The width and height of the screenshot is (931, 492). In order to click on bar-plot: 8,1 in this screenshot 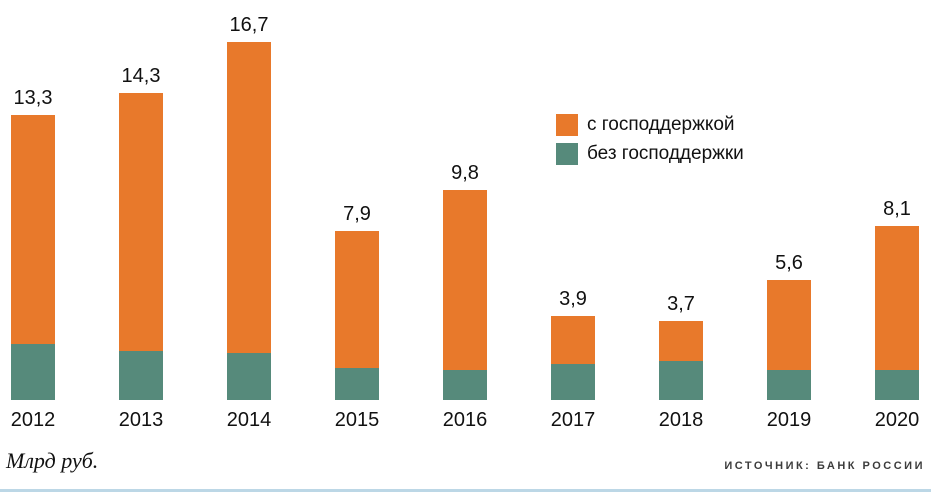, I will do `click(897, 200)`.